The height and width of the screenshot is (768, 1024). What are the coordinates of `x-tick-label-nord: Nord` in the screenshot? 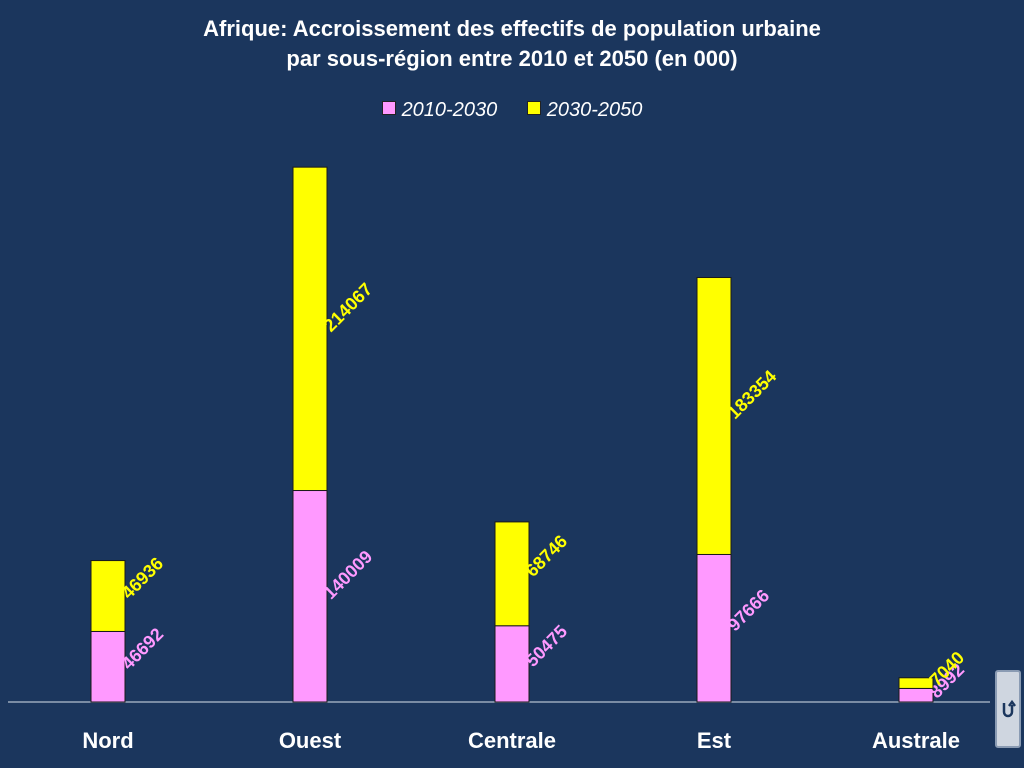 It's located at (107, 740).